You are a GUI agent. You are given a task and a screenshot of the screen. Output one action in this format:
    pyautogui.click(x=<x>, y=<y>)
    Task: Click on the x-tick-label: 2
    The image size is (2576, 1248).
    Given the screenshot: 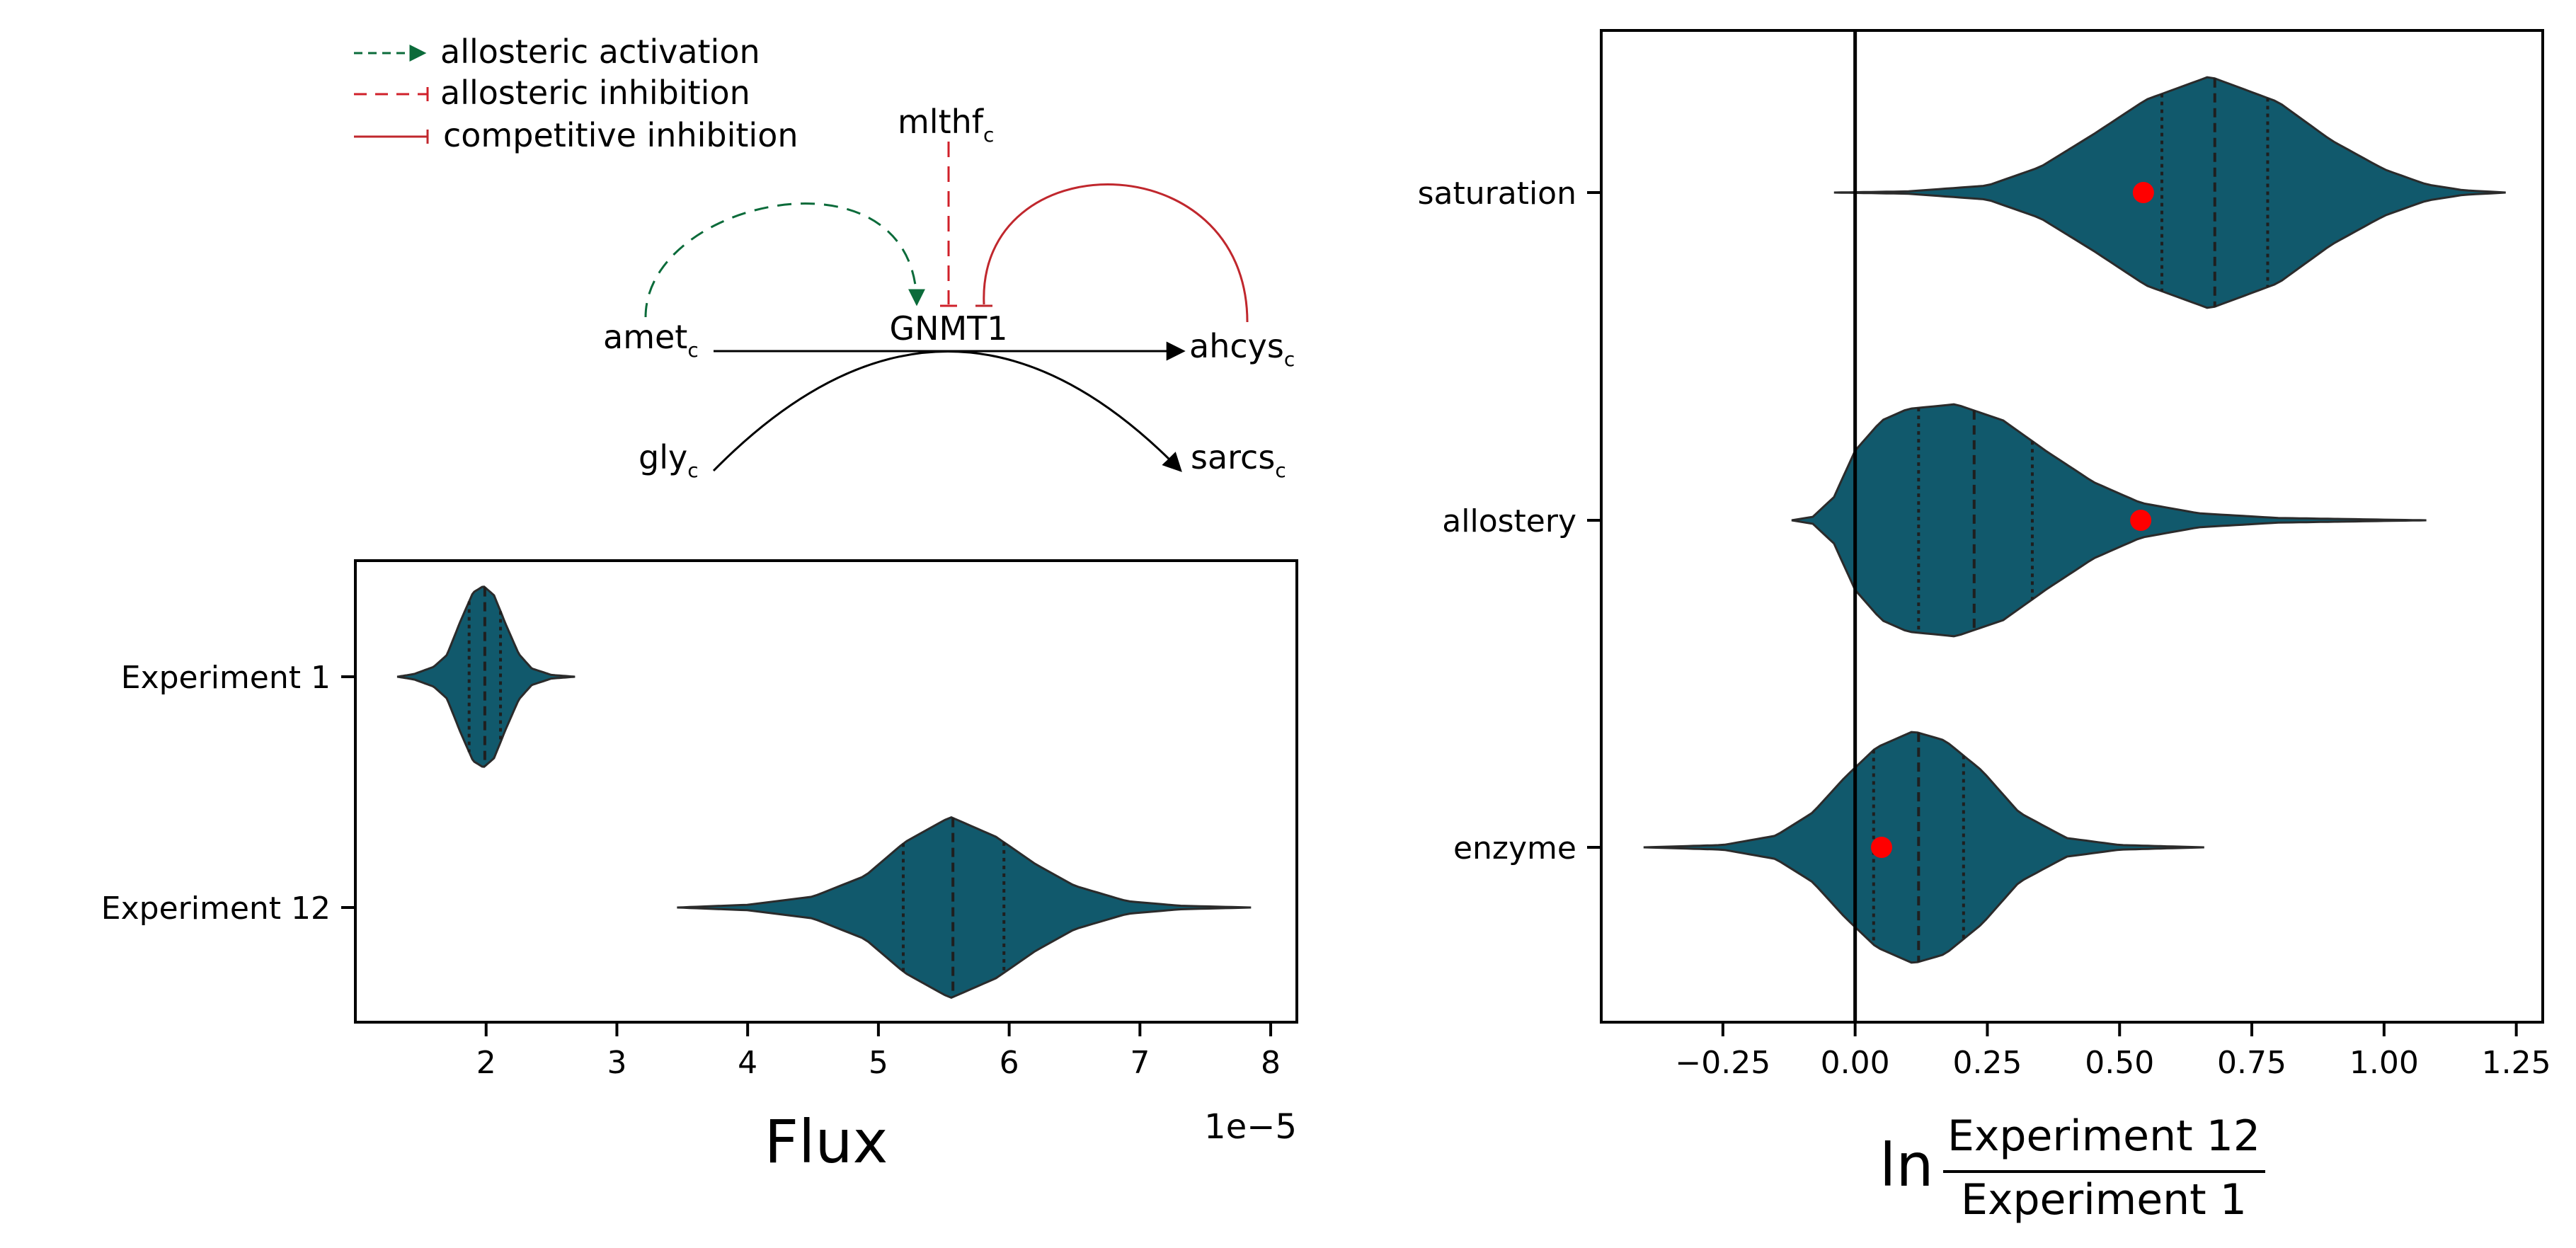 What is the action you would take?
    pyautogui.click(x=486, y=1063)
    